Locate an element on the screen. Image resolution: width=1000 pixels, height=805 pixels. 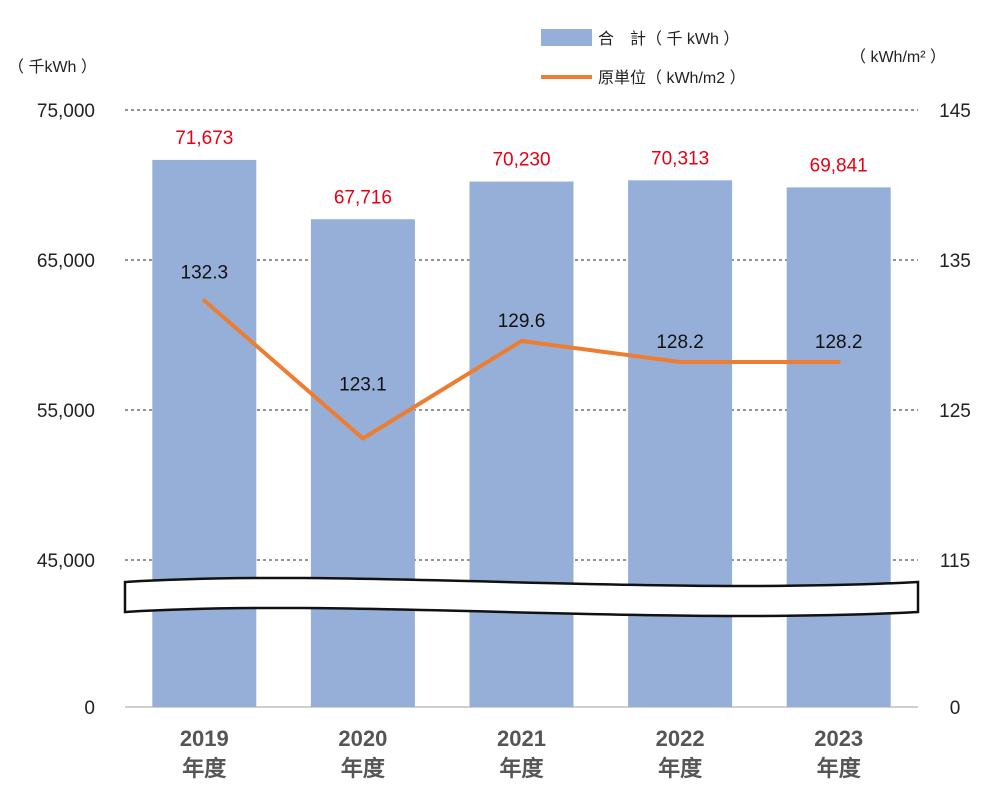
axis-break-band is located at coordinates (521, 597).